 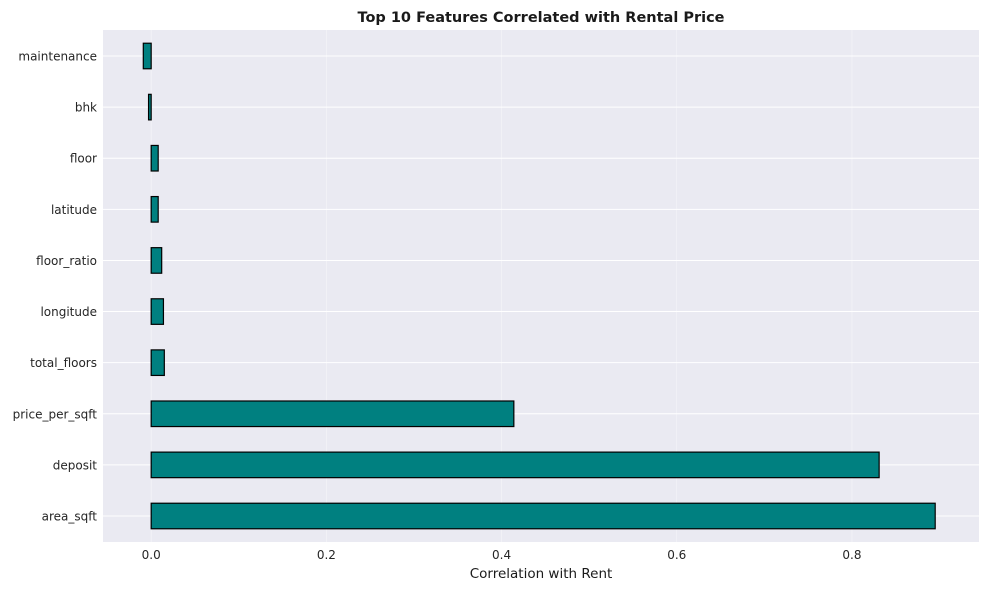 I want to click on x-tick-label: 0.4, so click(x=501, y=555).